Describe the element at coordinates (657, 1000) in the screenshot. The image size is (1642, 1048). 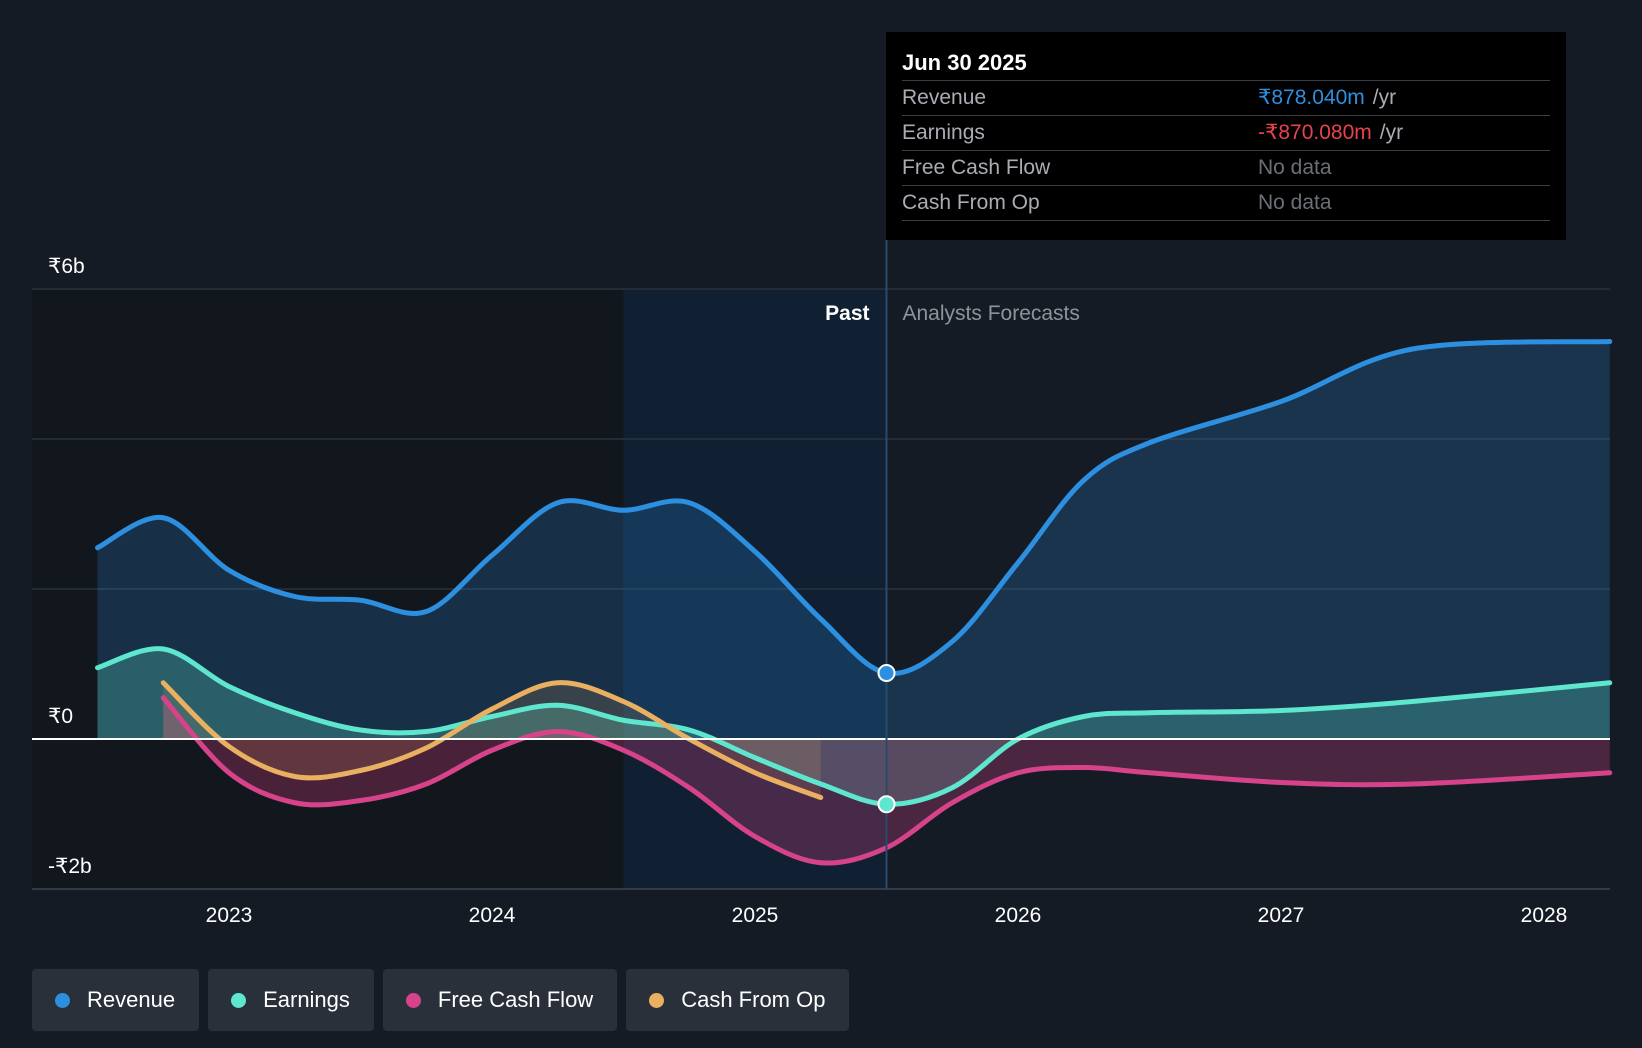
I see `cash-from-op-dot-icon` at that location.